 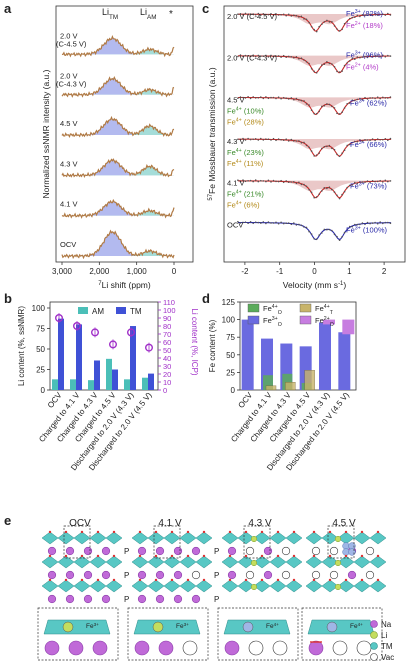 I want to click on fe2-bar, so click(x=348, y=327).